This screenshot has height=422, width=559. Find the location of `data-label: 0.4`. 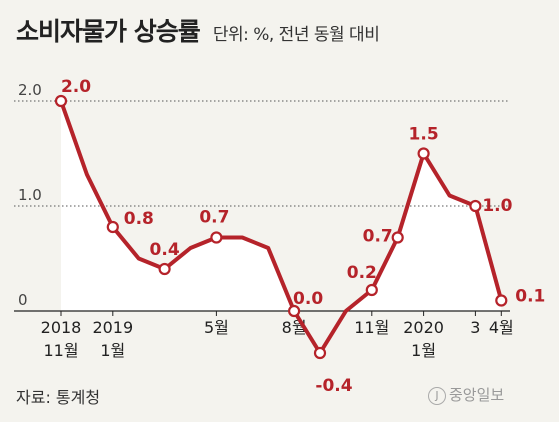

data-label: 0.4 is located at coordinates (165, 250).